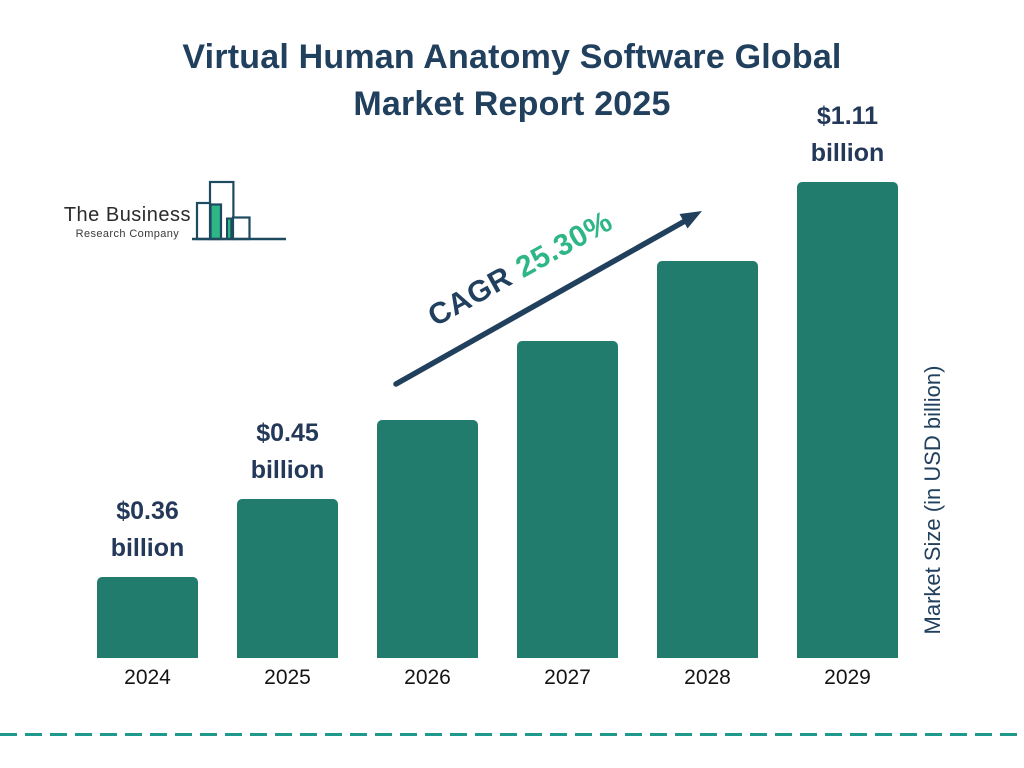  I want to click on company-subname: Research Company, so click(127, 234).